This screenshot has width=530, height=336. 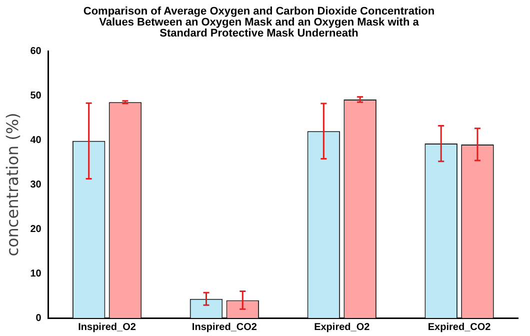 I want to click on x-tick-label: Inspired_CO2, so click(x=225, y=327).